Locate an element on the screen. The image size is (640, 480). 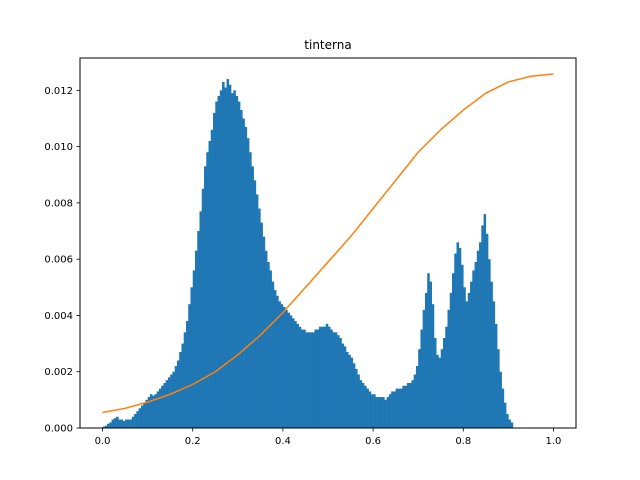
x-tick-label: 0.8 is located at coordinates (463, 441).